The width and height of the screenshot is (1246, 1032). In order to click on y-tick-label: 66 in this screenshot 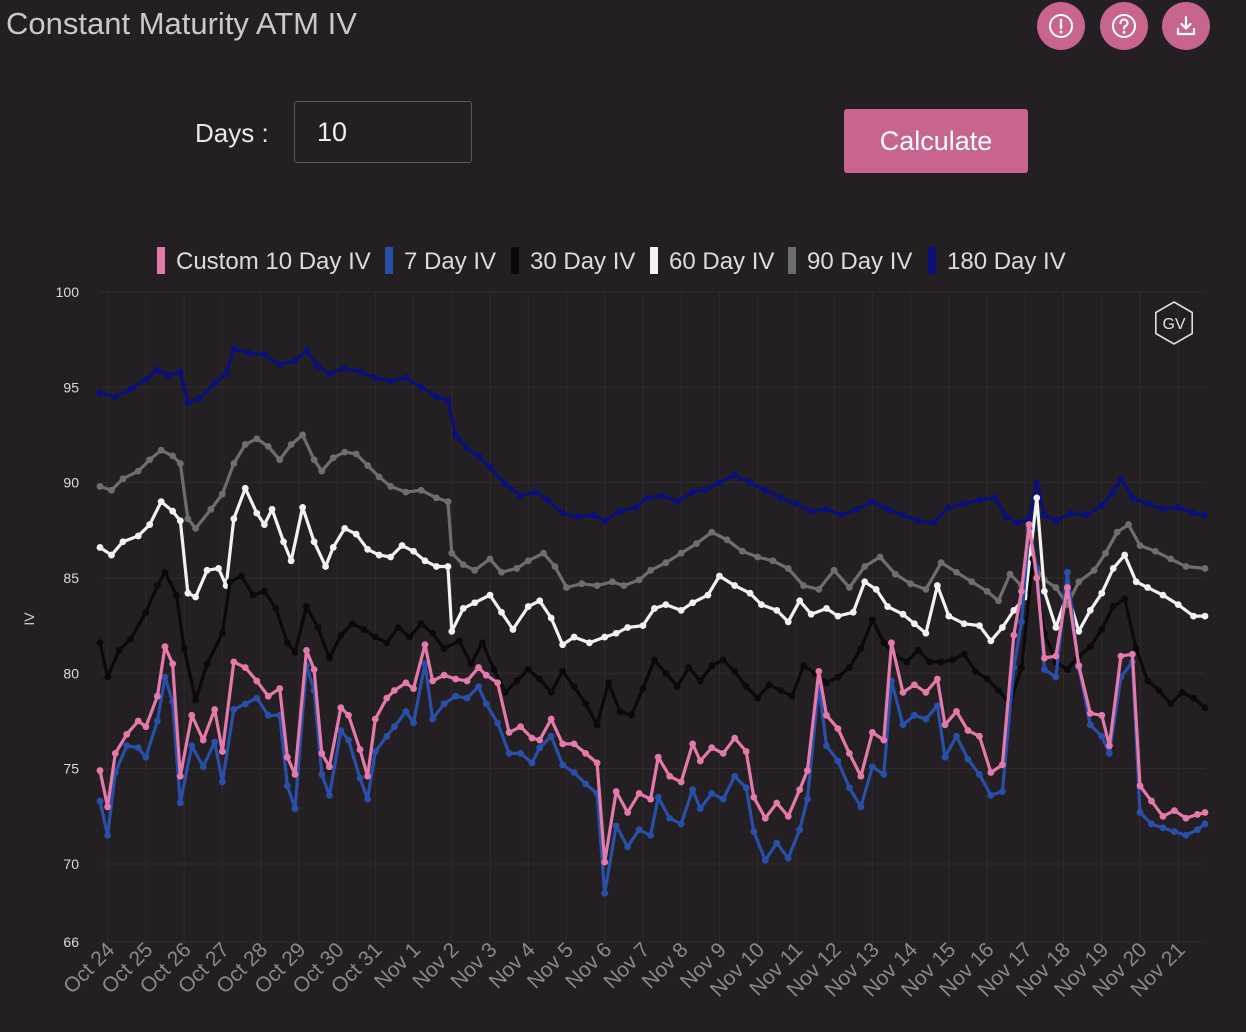, I will do `click(71, 942)`.